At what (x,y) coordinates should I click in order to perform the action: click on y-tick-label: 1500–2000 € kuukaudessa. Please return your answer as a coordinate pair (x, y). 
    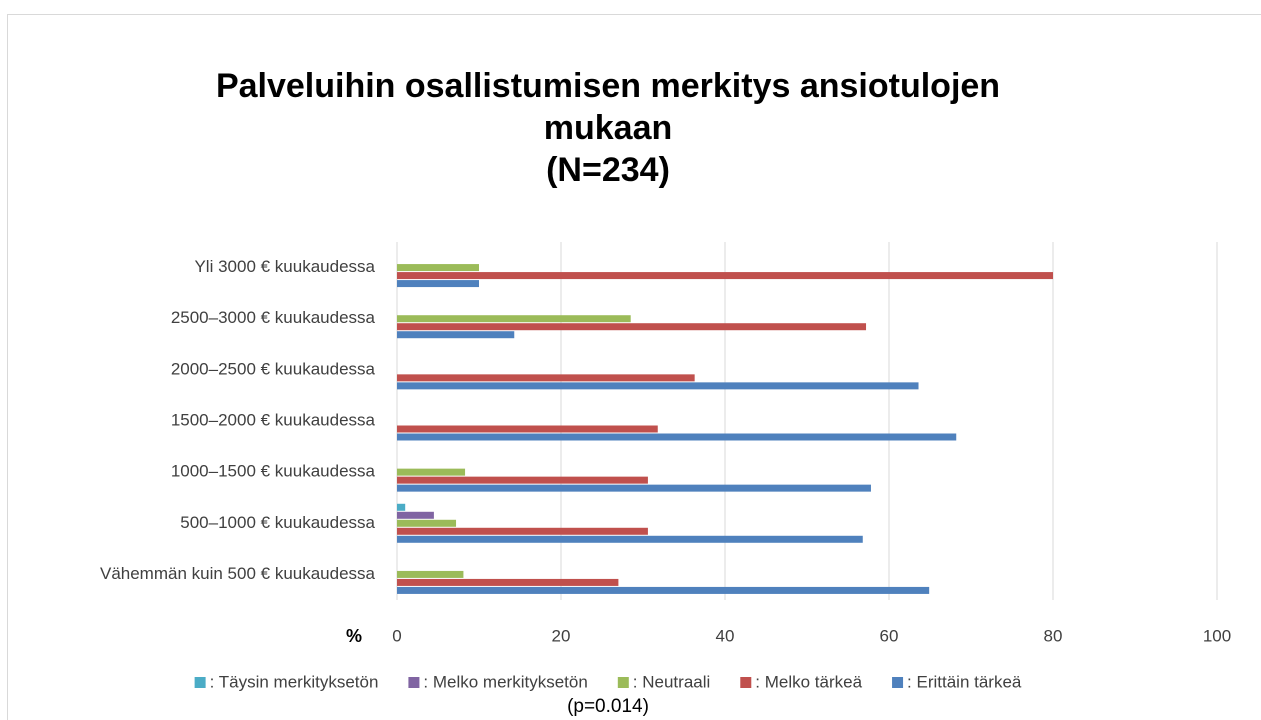
    Looking at the image, I should click on (273, 419).